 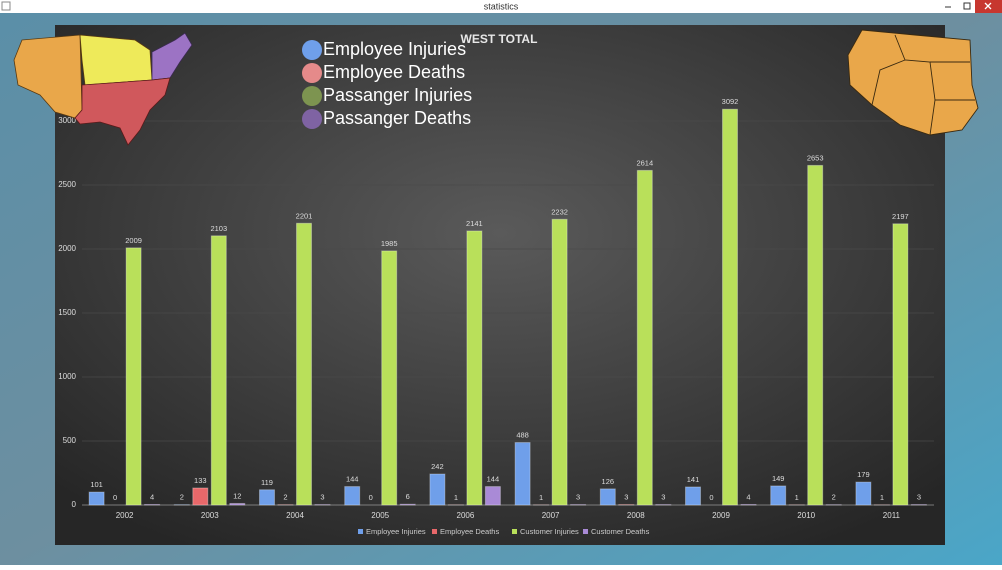 I want to click on legend-label: Customer Injuries, so click(x=549, y=531).